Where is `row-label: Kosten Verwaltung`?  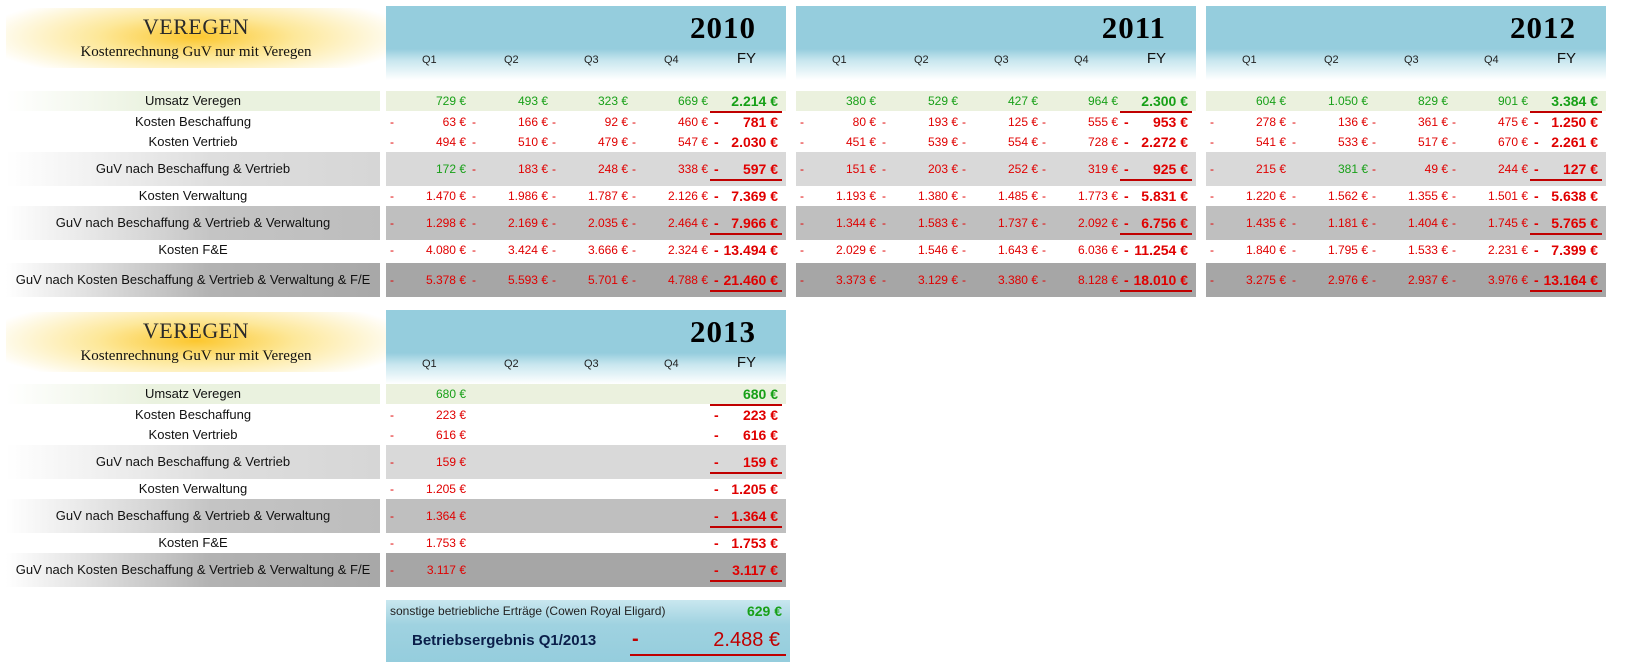 row-label: Kosten Verwaltung is located at coordinates (193, 488).